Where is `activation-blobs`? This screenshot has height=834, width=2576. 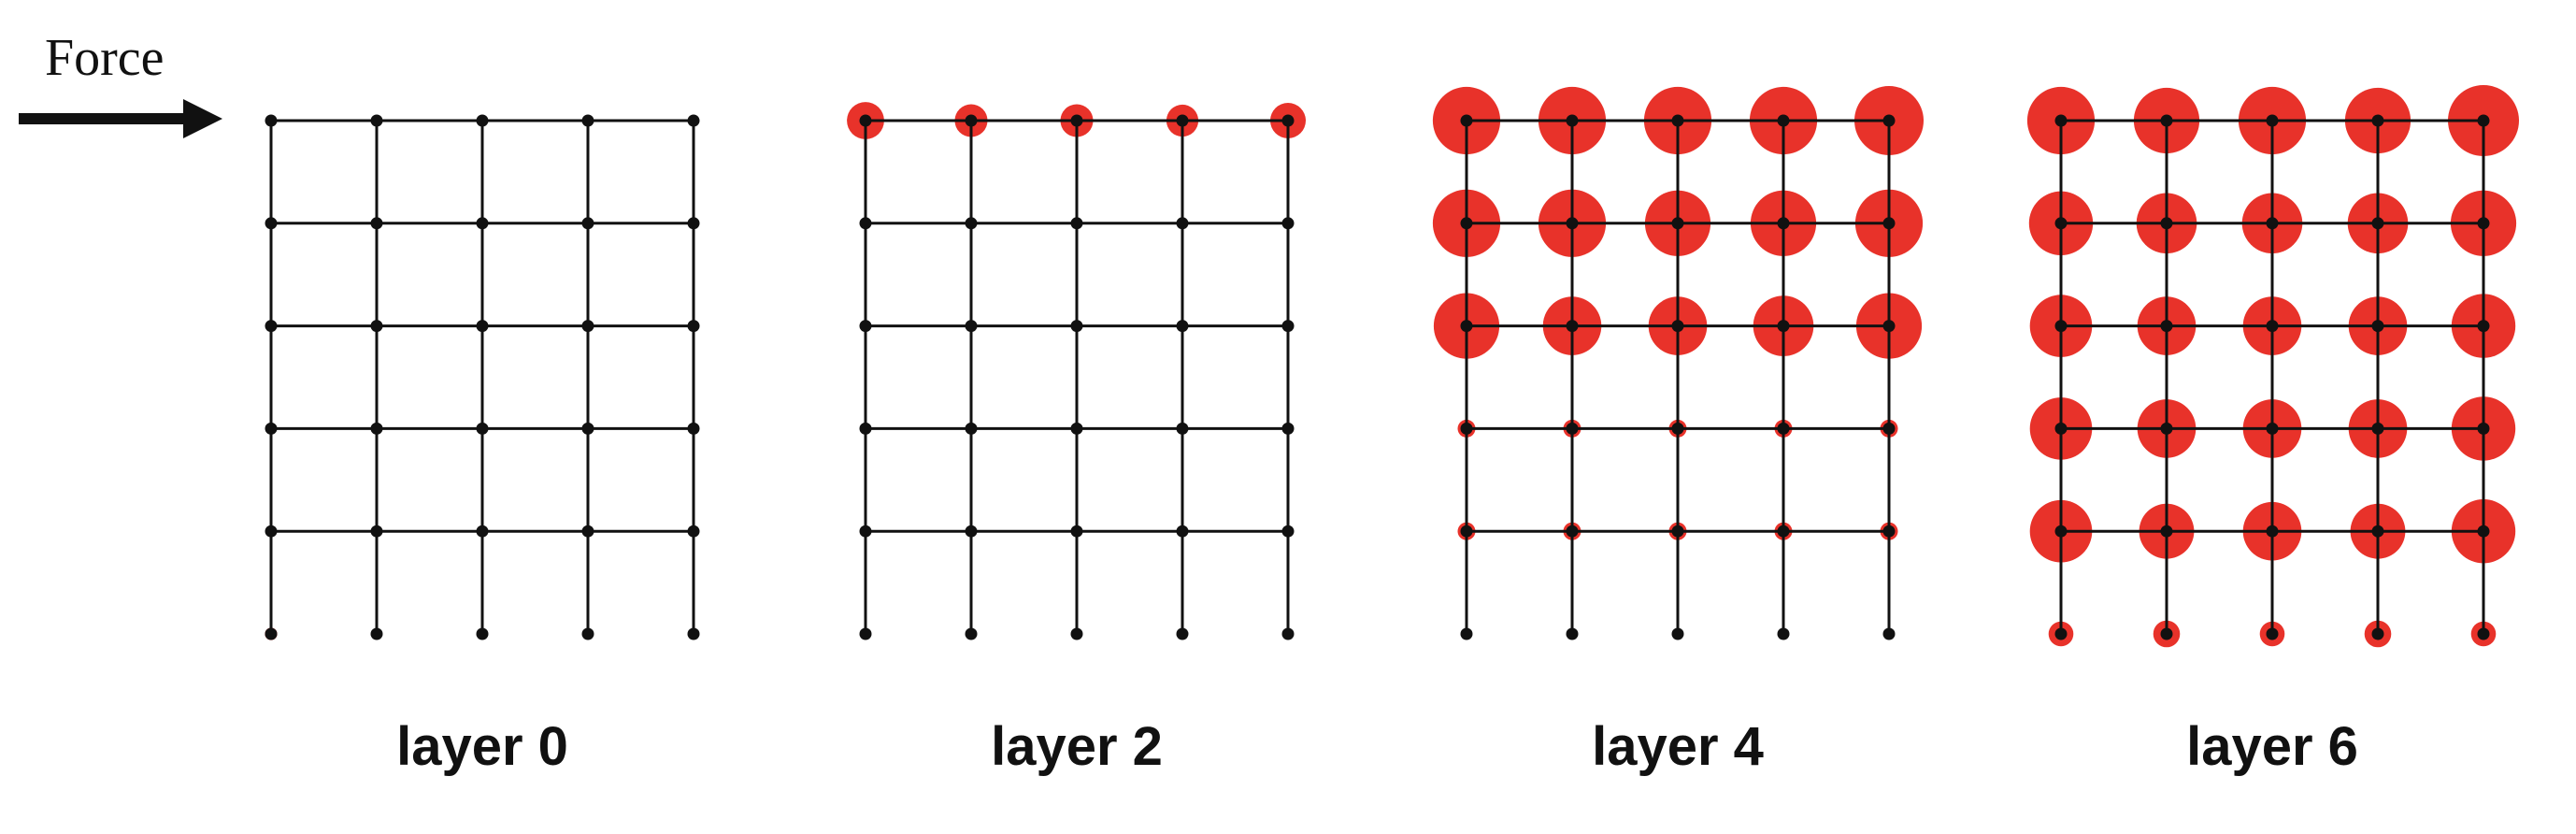 activation-blobs is located at coordinates (375, 378).